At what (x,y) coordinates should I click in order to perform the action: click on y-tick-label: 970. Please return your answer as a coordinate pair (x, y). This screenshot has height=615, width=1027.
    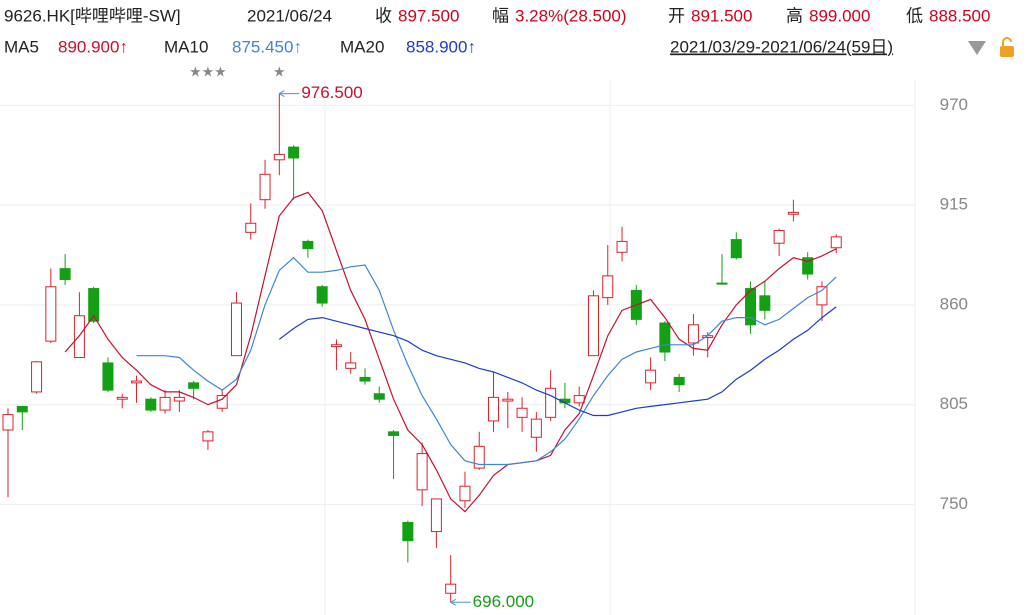
    Looking at the image, I should click on (954, 104).